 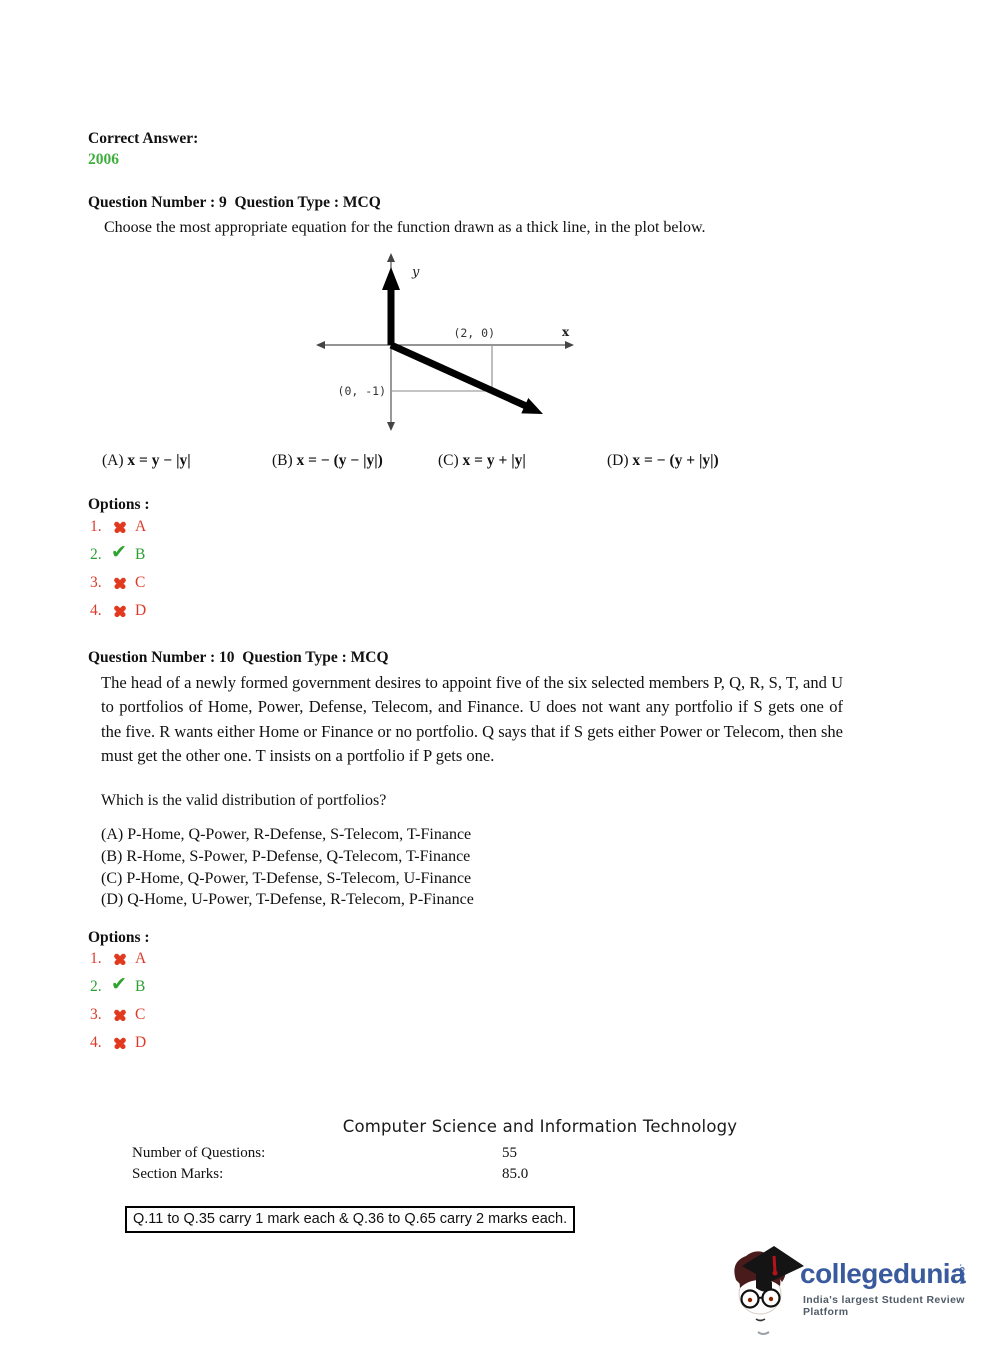 I want to click on x-axis-right-arrow, so click(x=569, y=345).